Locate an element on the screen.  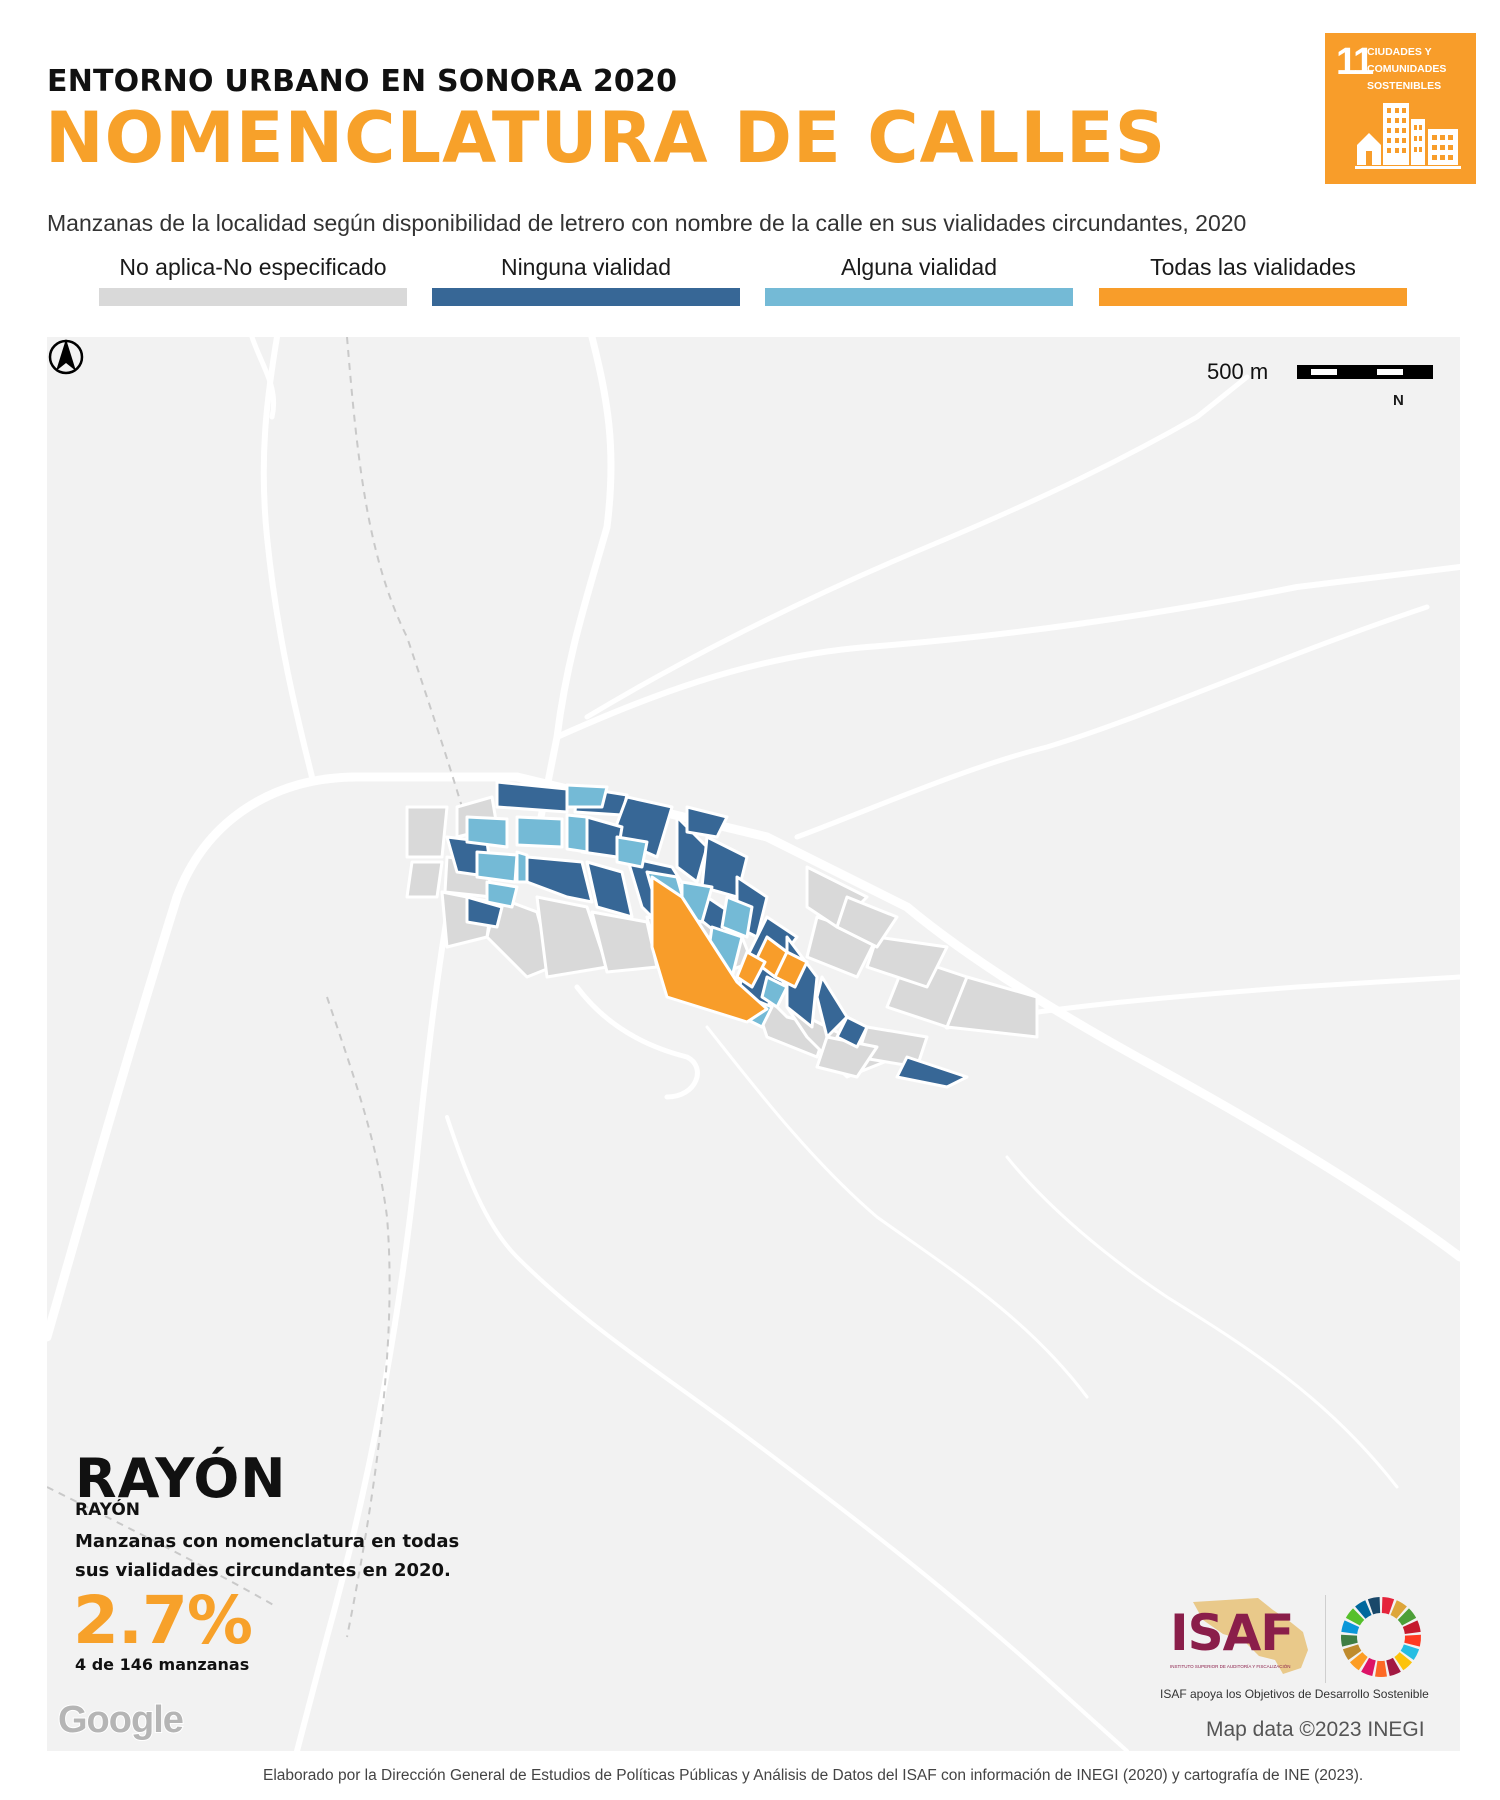
legend-item-no-aplica: No aplica-No especificado is located at coordinates (253, 278).